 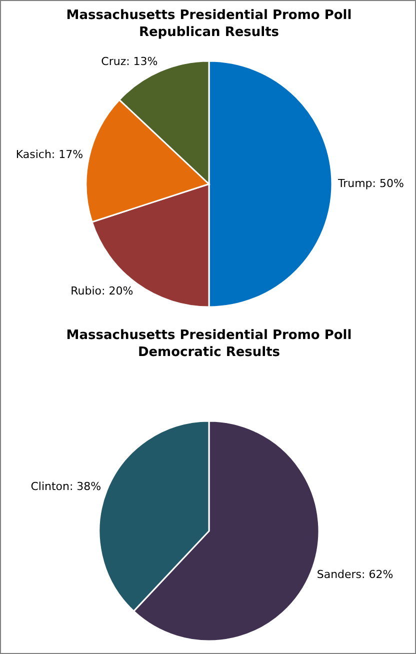 What do you see at coordinates (129, 61) in the screenshot?
I see `slice-label: Cruz: 13%` at bounding box center [129, 61].